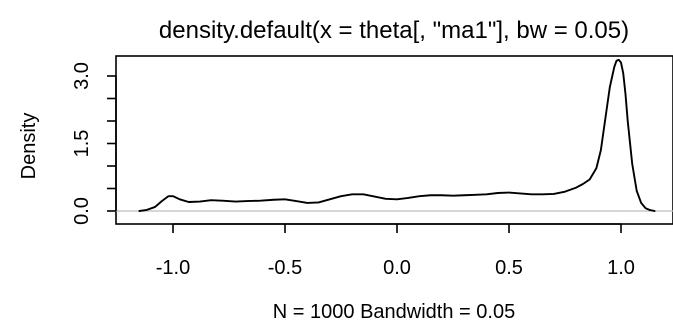  What do you see at coordinates (509, 268) in the screenshot?
I see `x-tick-label: 0.5` at bounding box center [509, 268].